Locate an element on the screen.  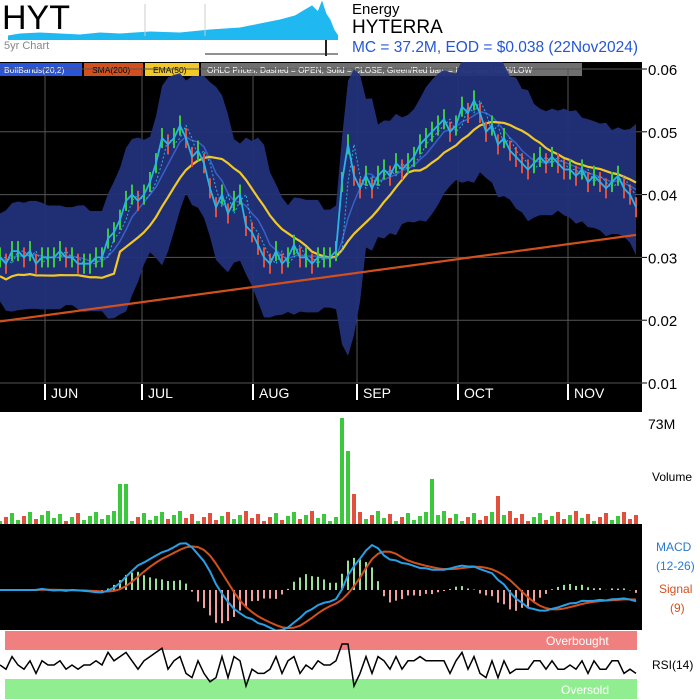
signal-params: (9) is located at coordinates (677, 608).